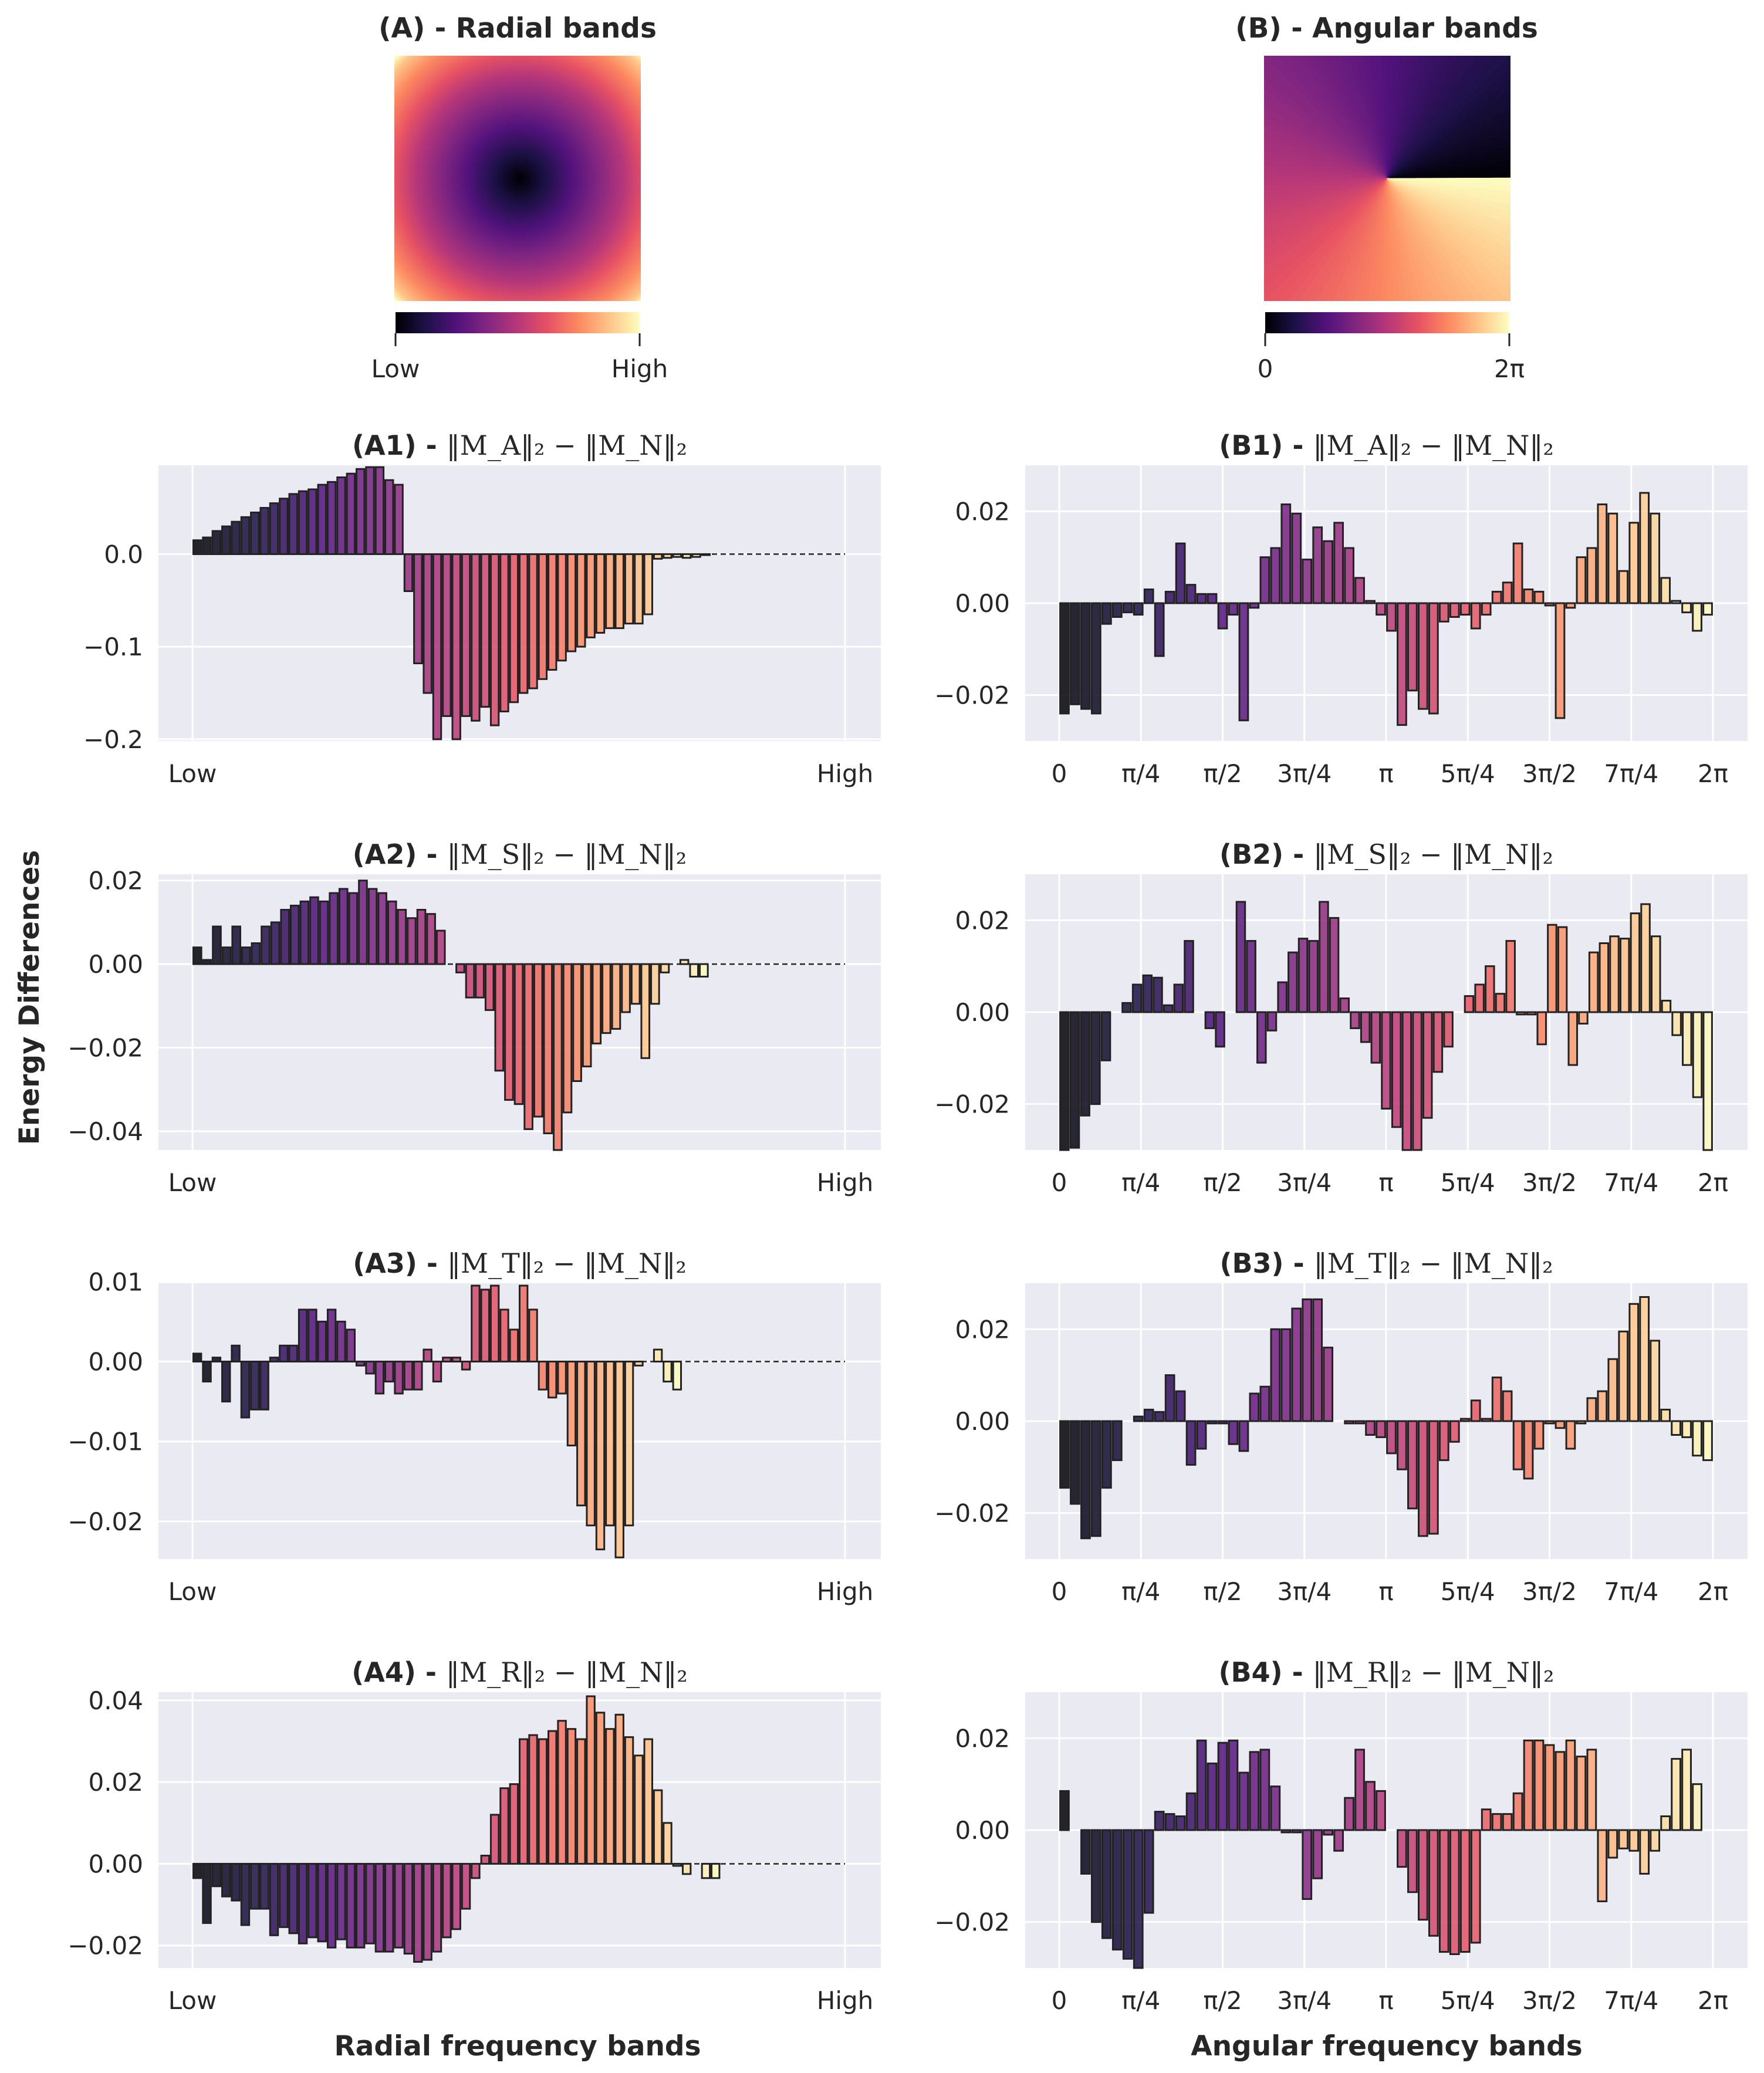 This screenshot has width=1764, height=2073. Describe the element at coordinates (1304, 1182) in the screenshot. I see `x-tick-label: 3π/4` at that location.